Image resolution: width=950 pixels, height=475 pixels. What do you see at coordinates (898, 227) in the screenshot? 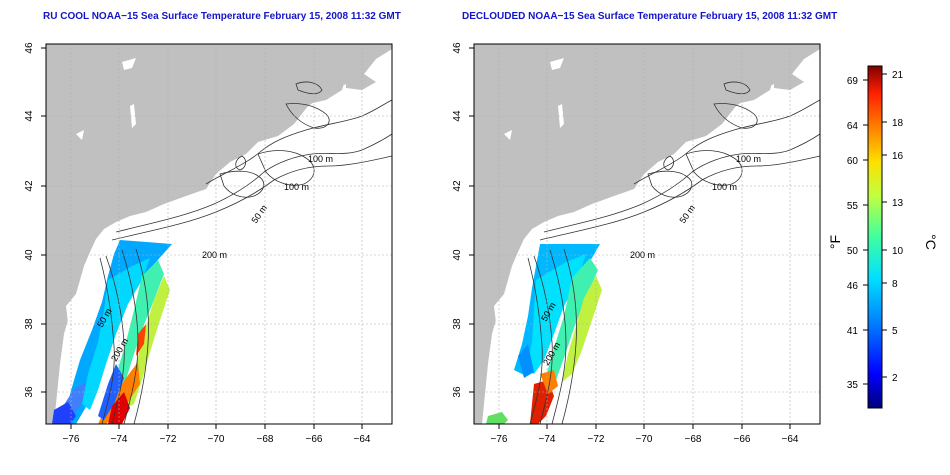
I see `celsius-ticks: 21 18 16 13 10 8 5 2` at bounding box center [898, 227].